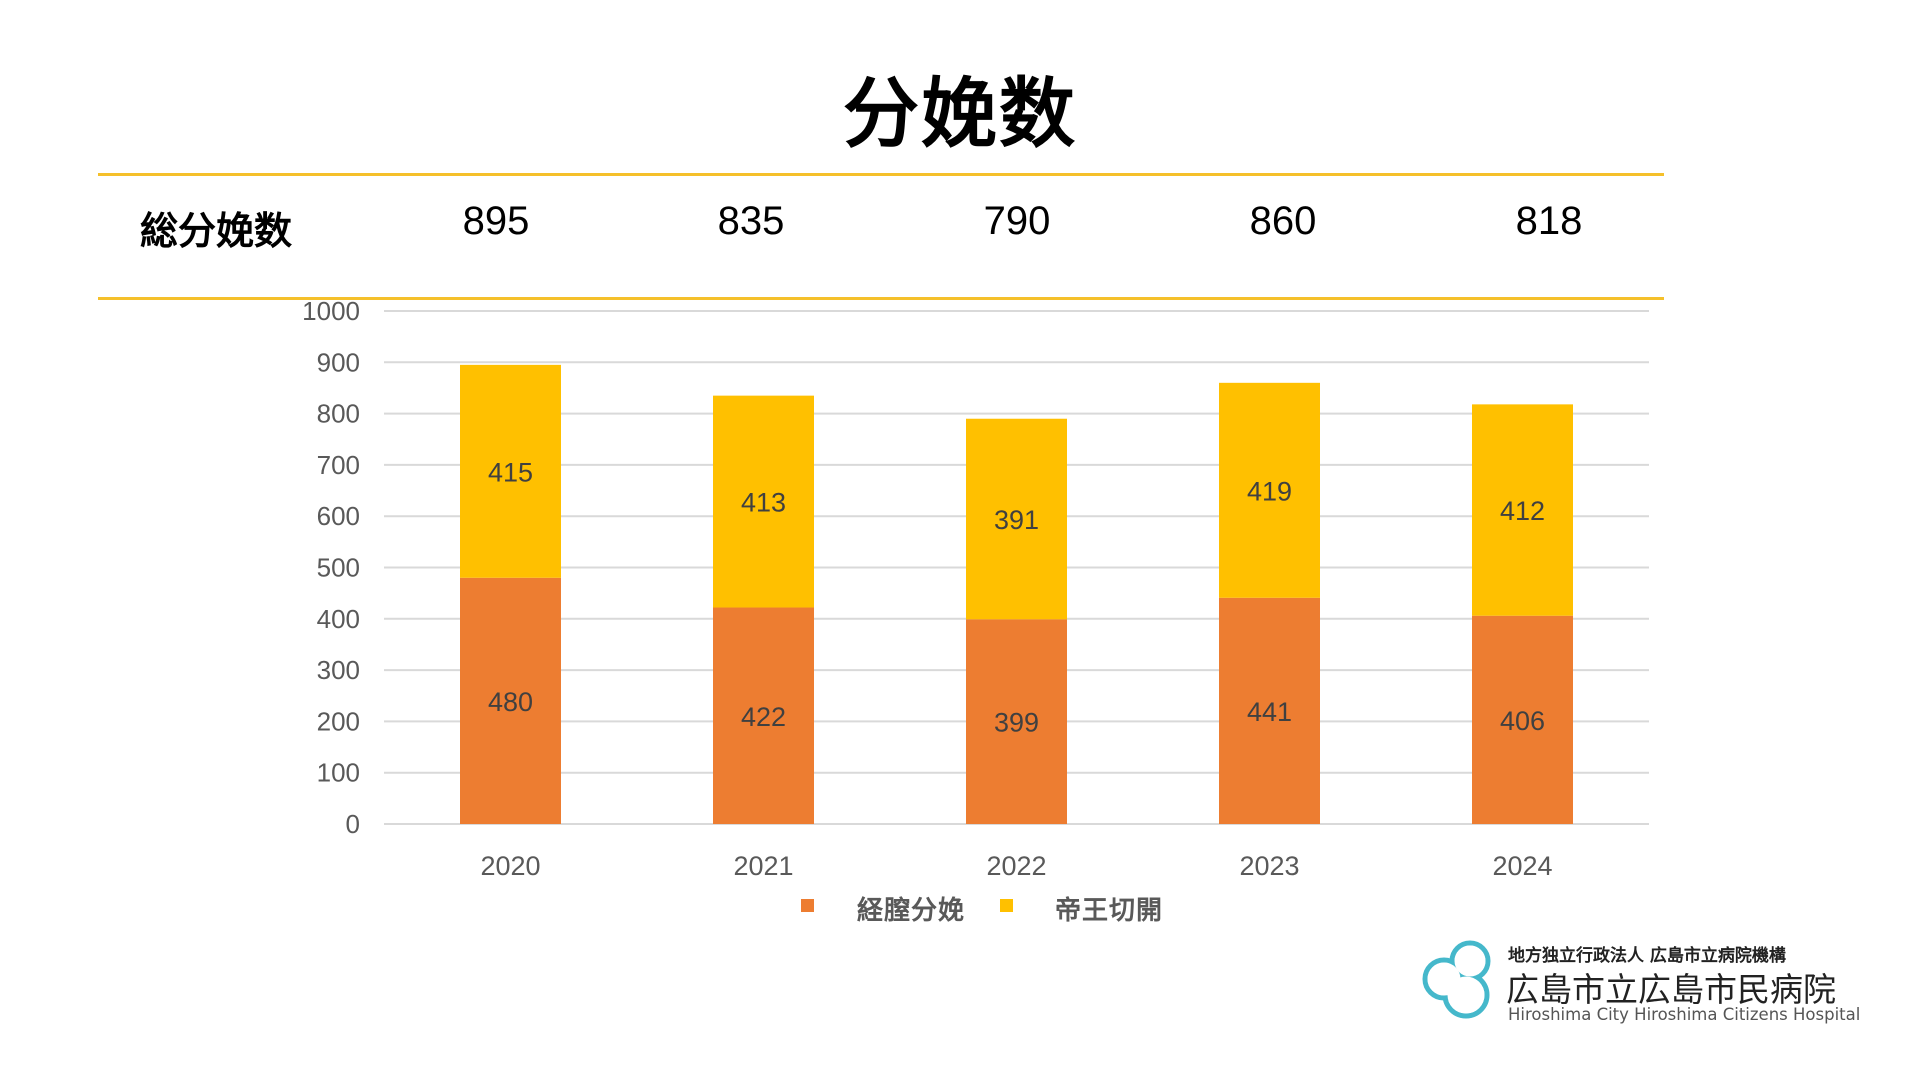 This screenshot has height=1080, width=1920. I want to click on data-label: 399, so click(1016, 723).